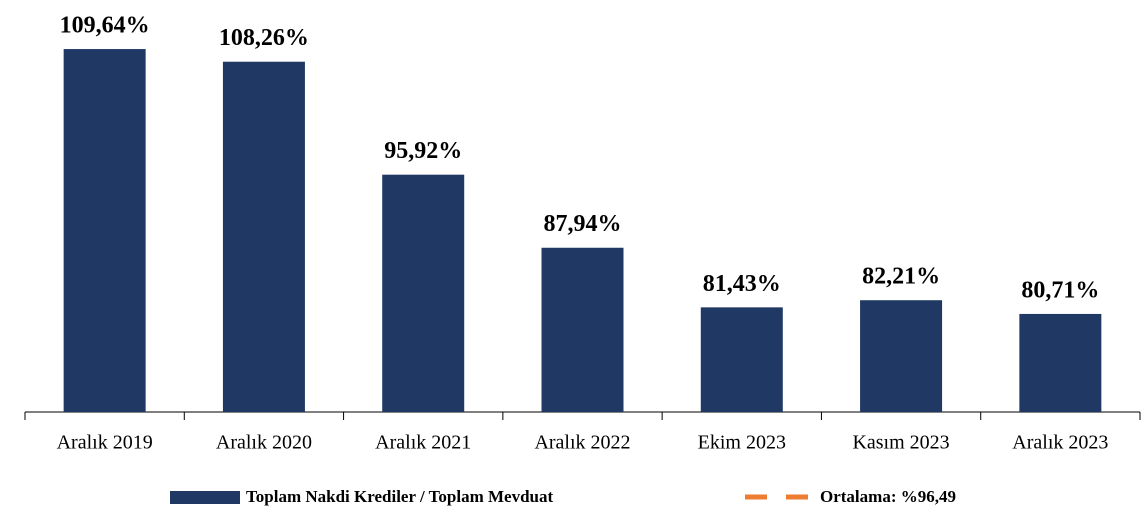 The height and width of the screenshot is (512, 1148). I want to click on value-label: 87,94%, so click(583, 224).